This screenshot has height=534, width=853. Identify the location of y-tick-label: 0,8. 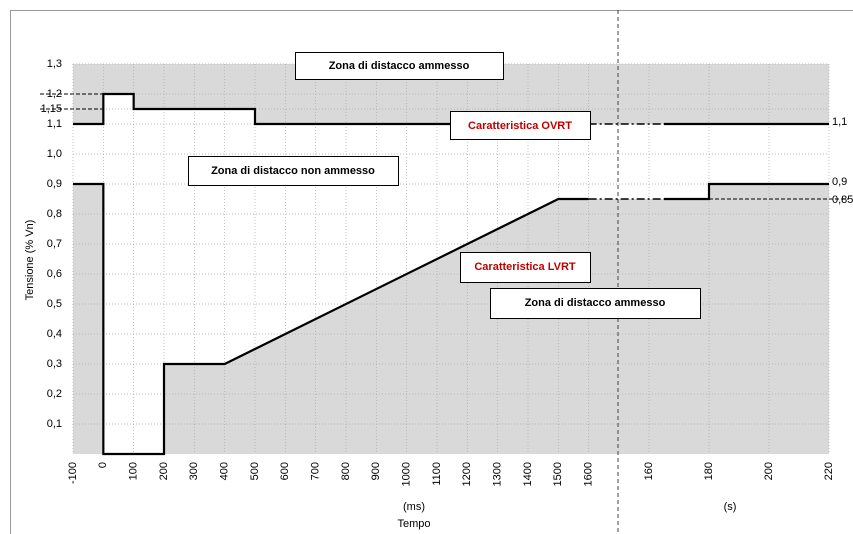
(54, 214).